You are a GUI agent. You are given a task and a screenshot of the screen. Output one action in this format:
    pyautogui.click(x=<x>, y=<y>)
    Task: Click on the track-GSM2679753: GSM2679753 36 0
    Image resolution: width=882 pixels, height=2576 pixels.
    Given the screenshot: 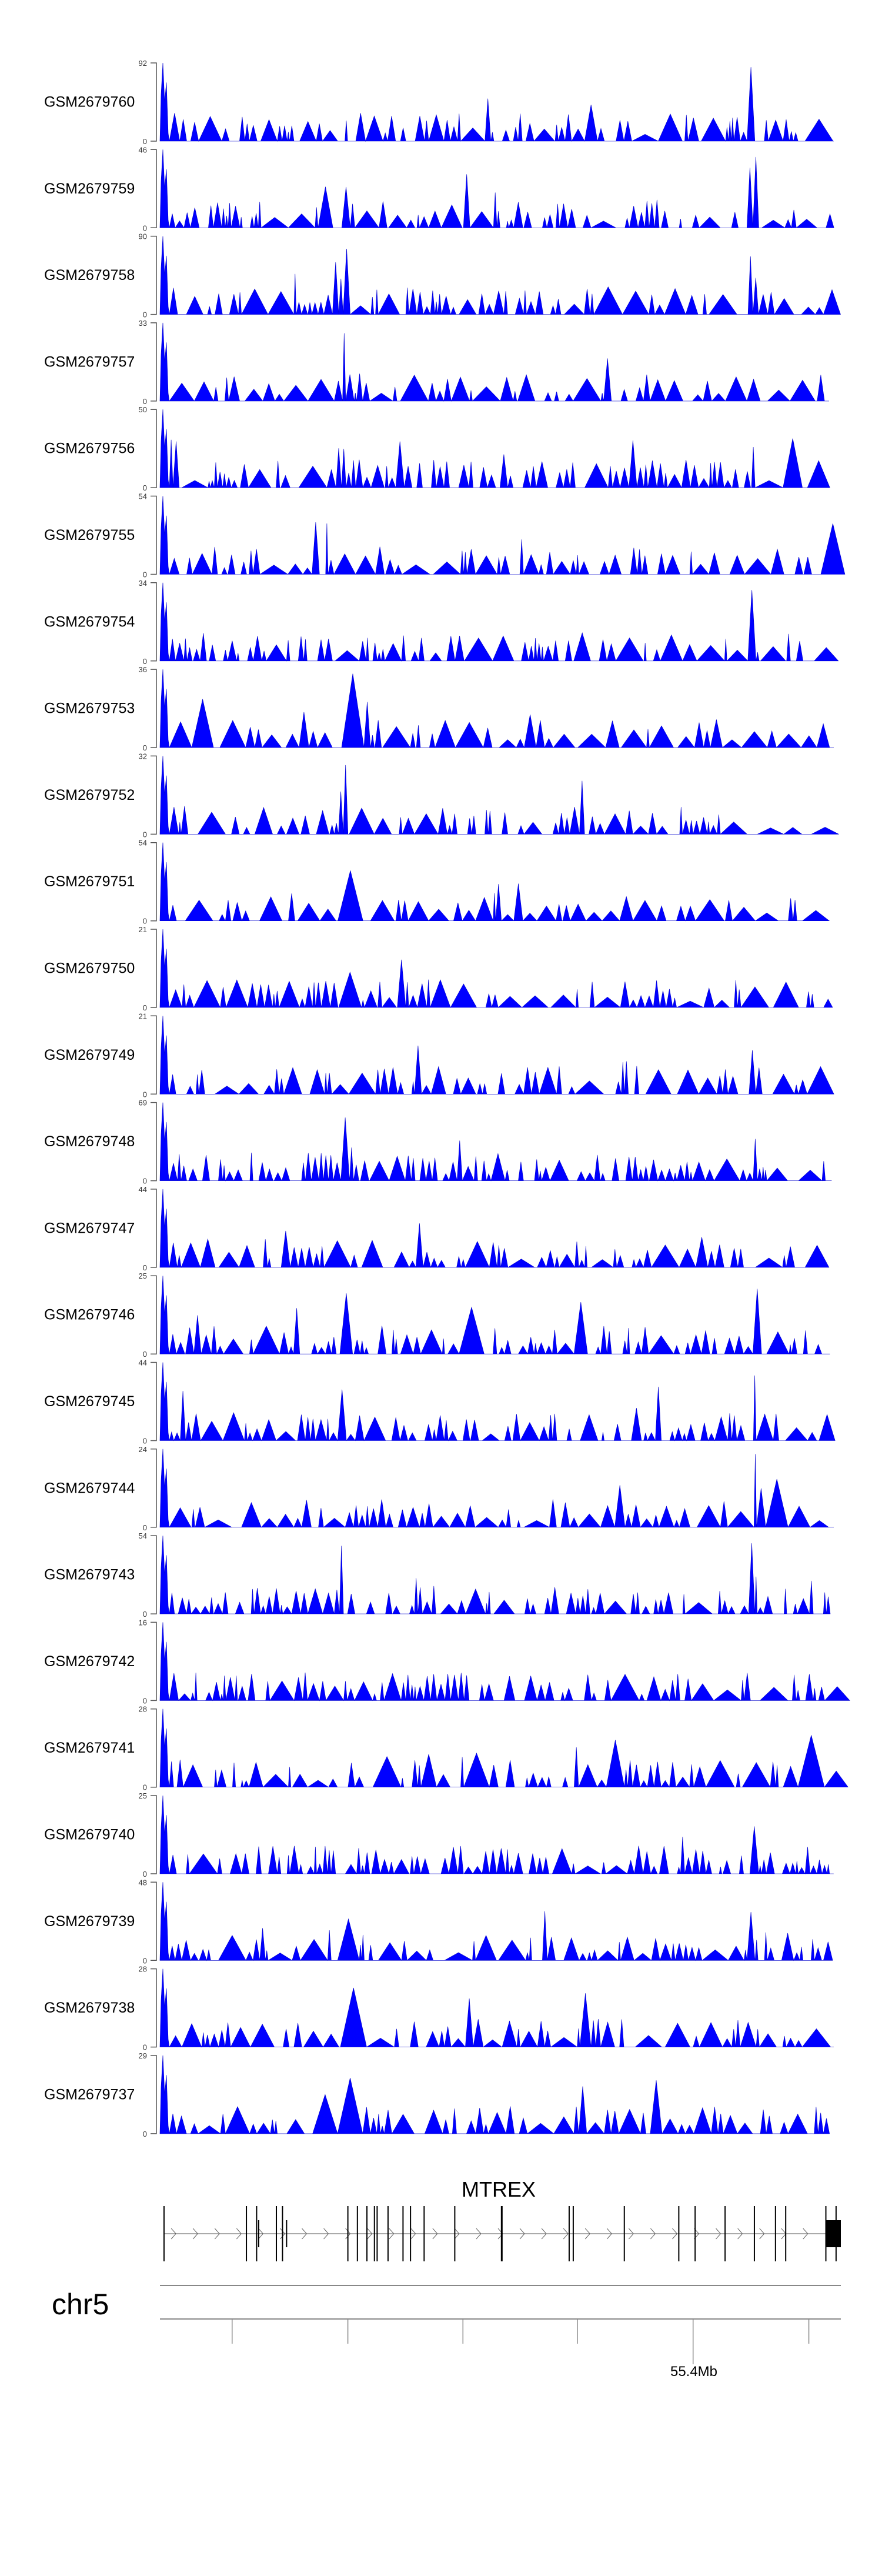 What is the action you would take?
    pyautogui.click(x=439, y=708)
    